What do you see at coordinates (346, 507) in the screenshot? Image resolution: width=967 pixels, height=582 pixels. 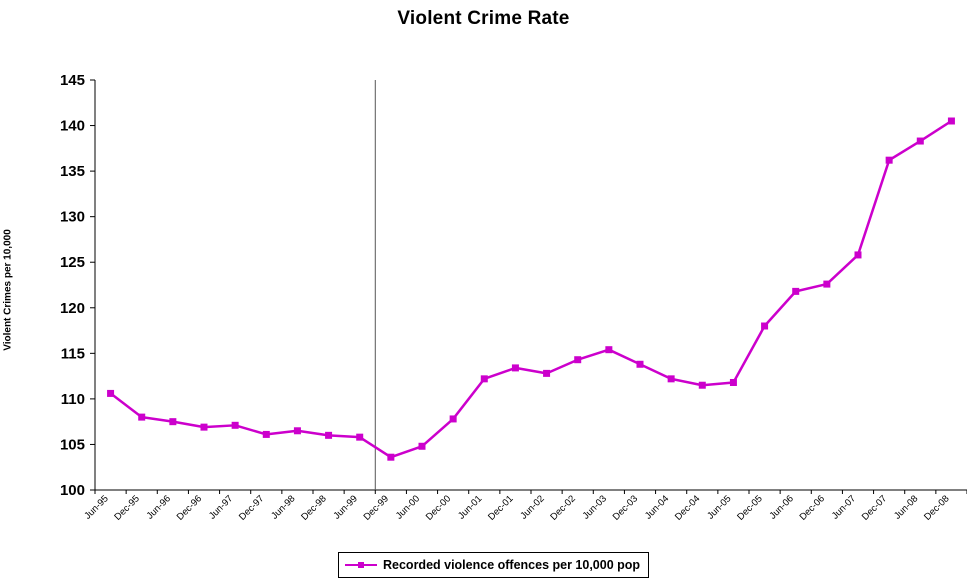 I see `x-tick-label: Jun-99` at bounding box center [346, 507].